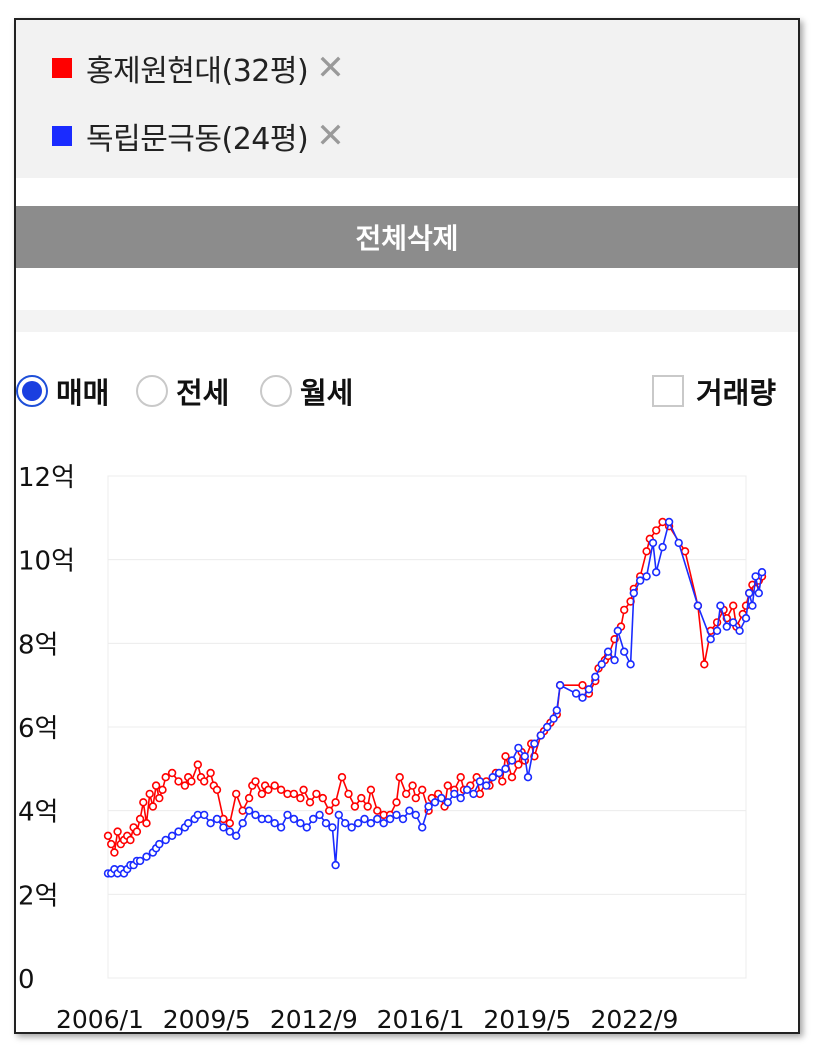  What do you see at coordinates (46, 478) in the screenshot?
I see `y-tick-label: 12억` at bounding box center [46, 478].